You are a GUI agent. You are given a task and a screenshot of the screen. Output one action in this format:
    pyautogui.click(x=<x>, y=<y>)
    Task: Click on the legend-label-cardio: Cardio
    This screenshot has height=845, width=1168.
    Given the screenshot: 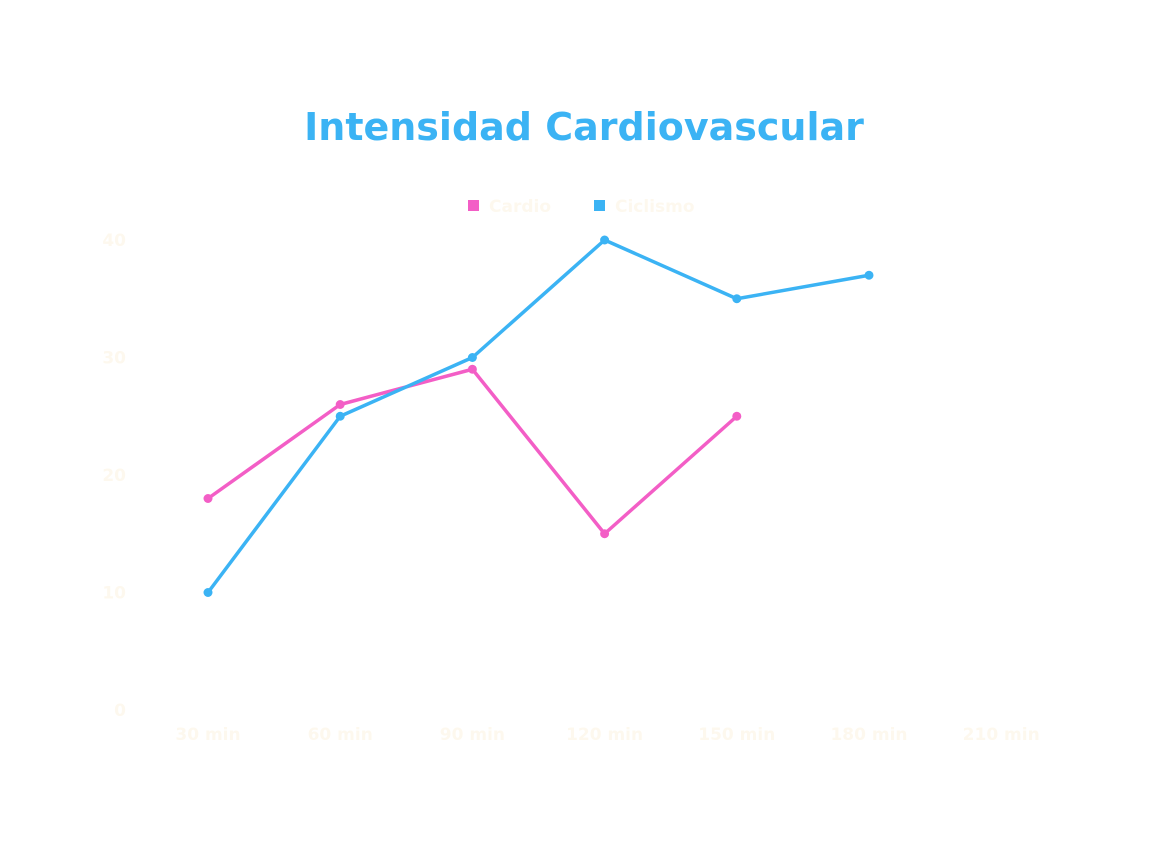 What is the action you would take?
    pyautogui.click(x=520, y=207)
    